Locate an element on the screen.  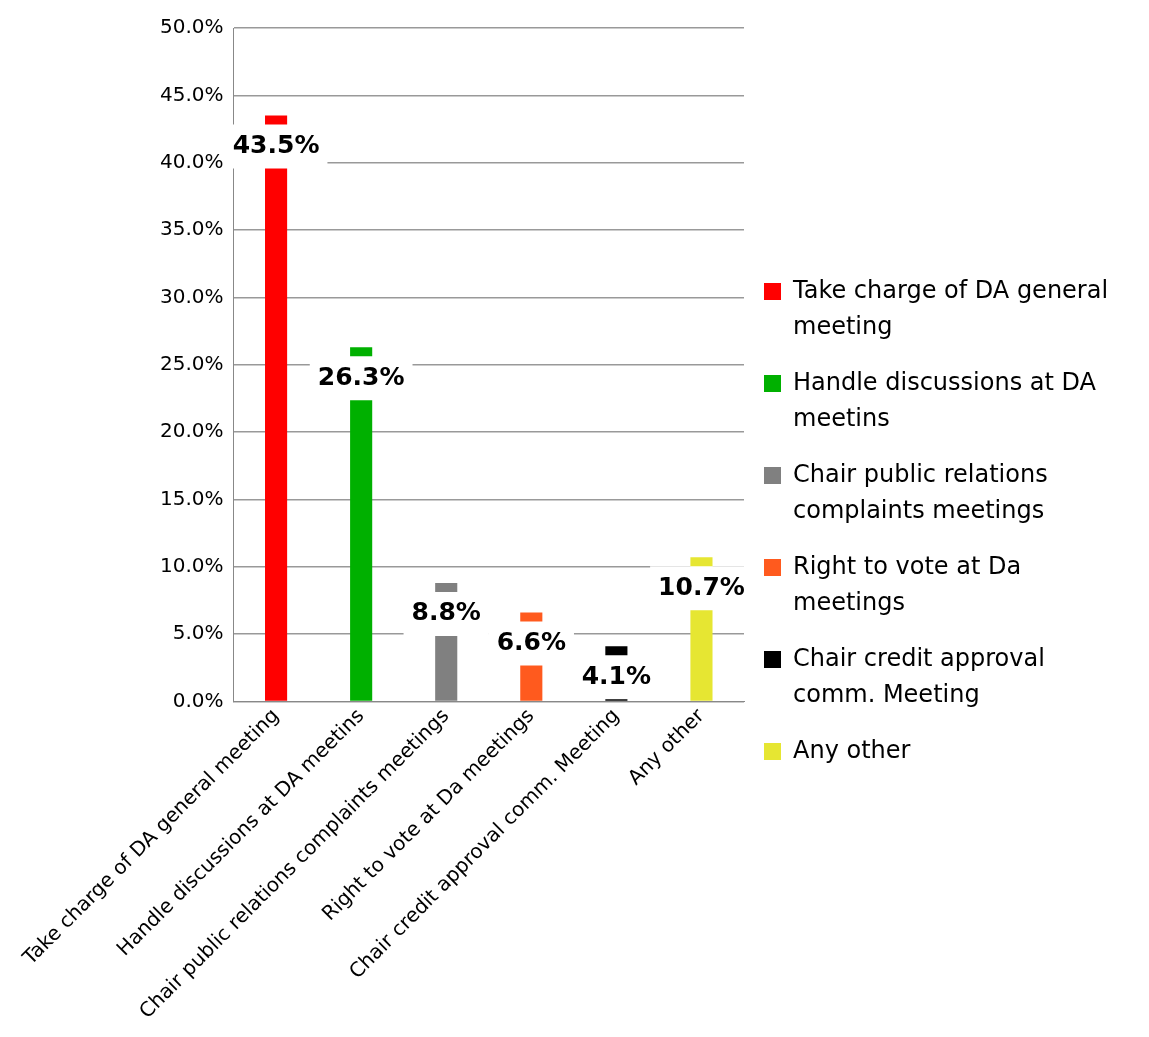
data-label: 6.6% is located at coordinates (531, 642).